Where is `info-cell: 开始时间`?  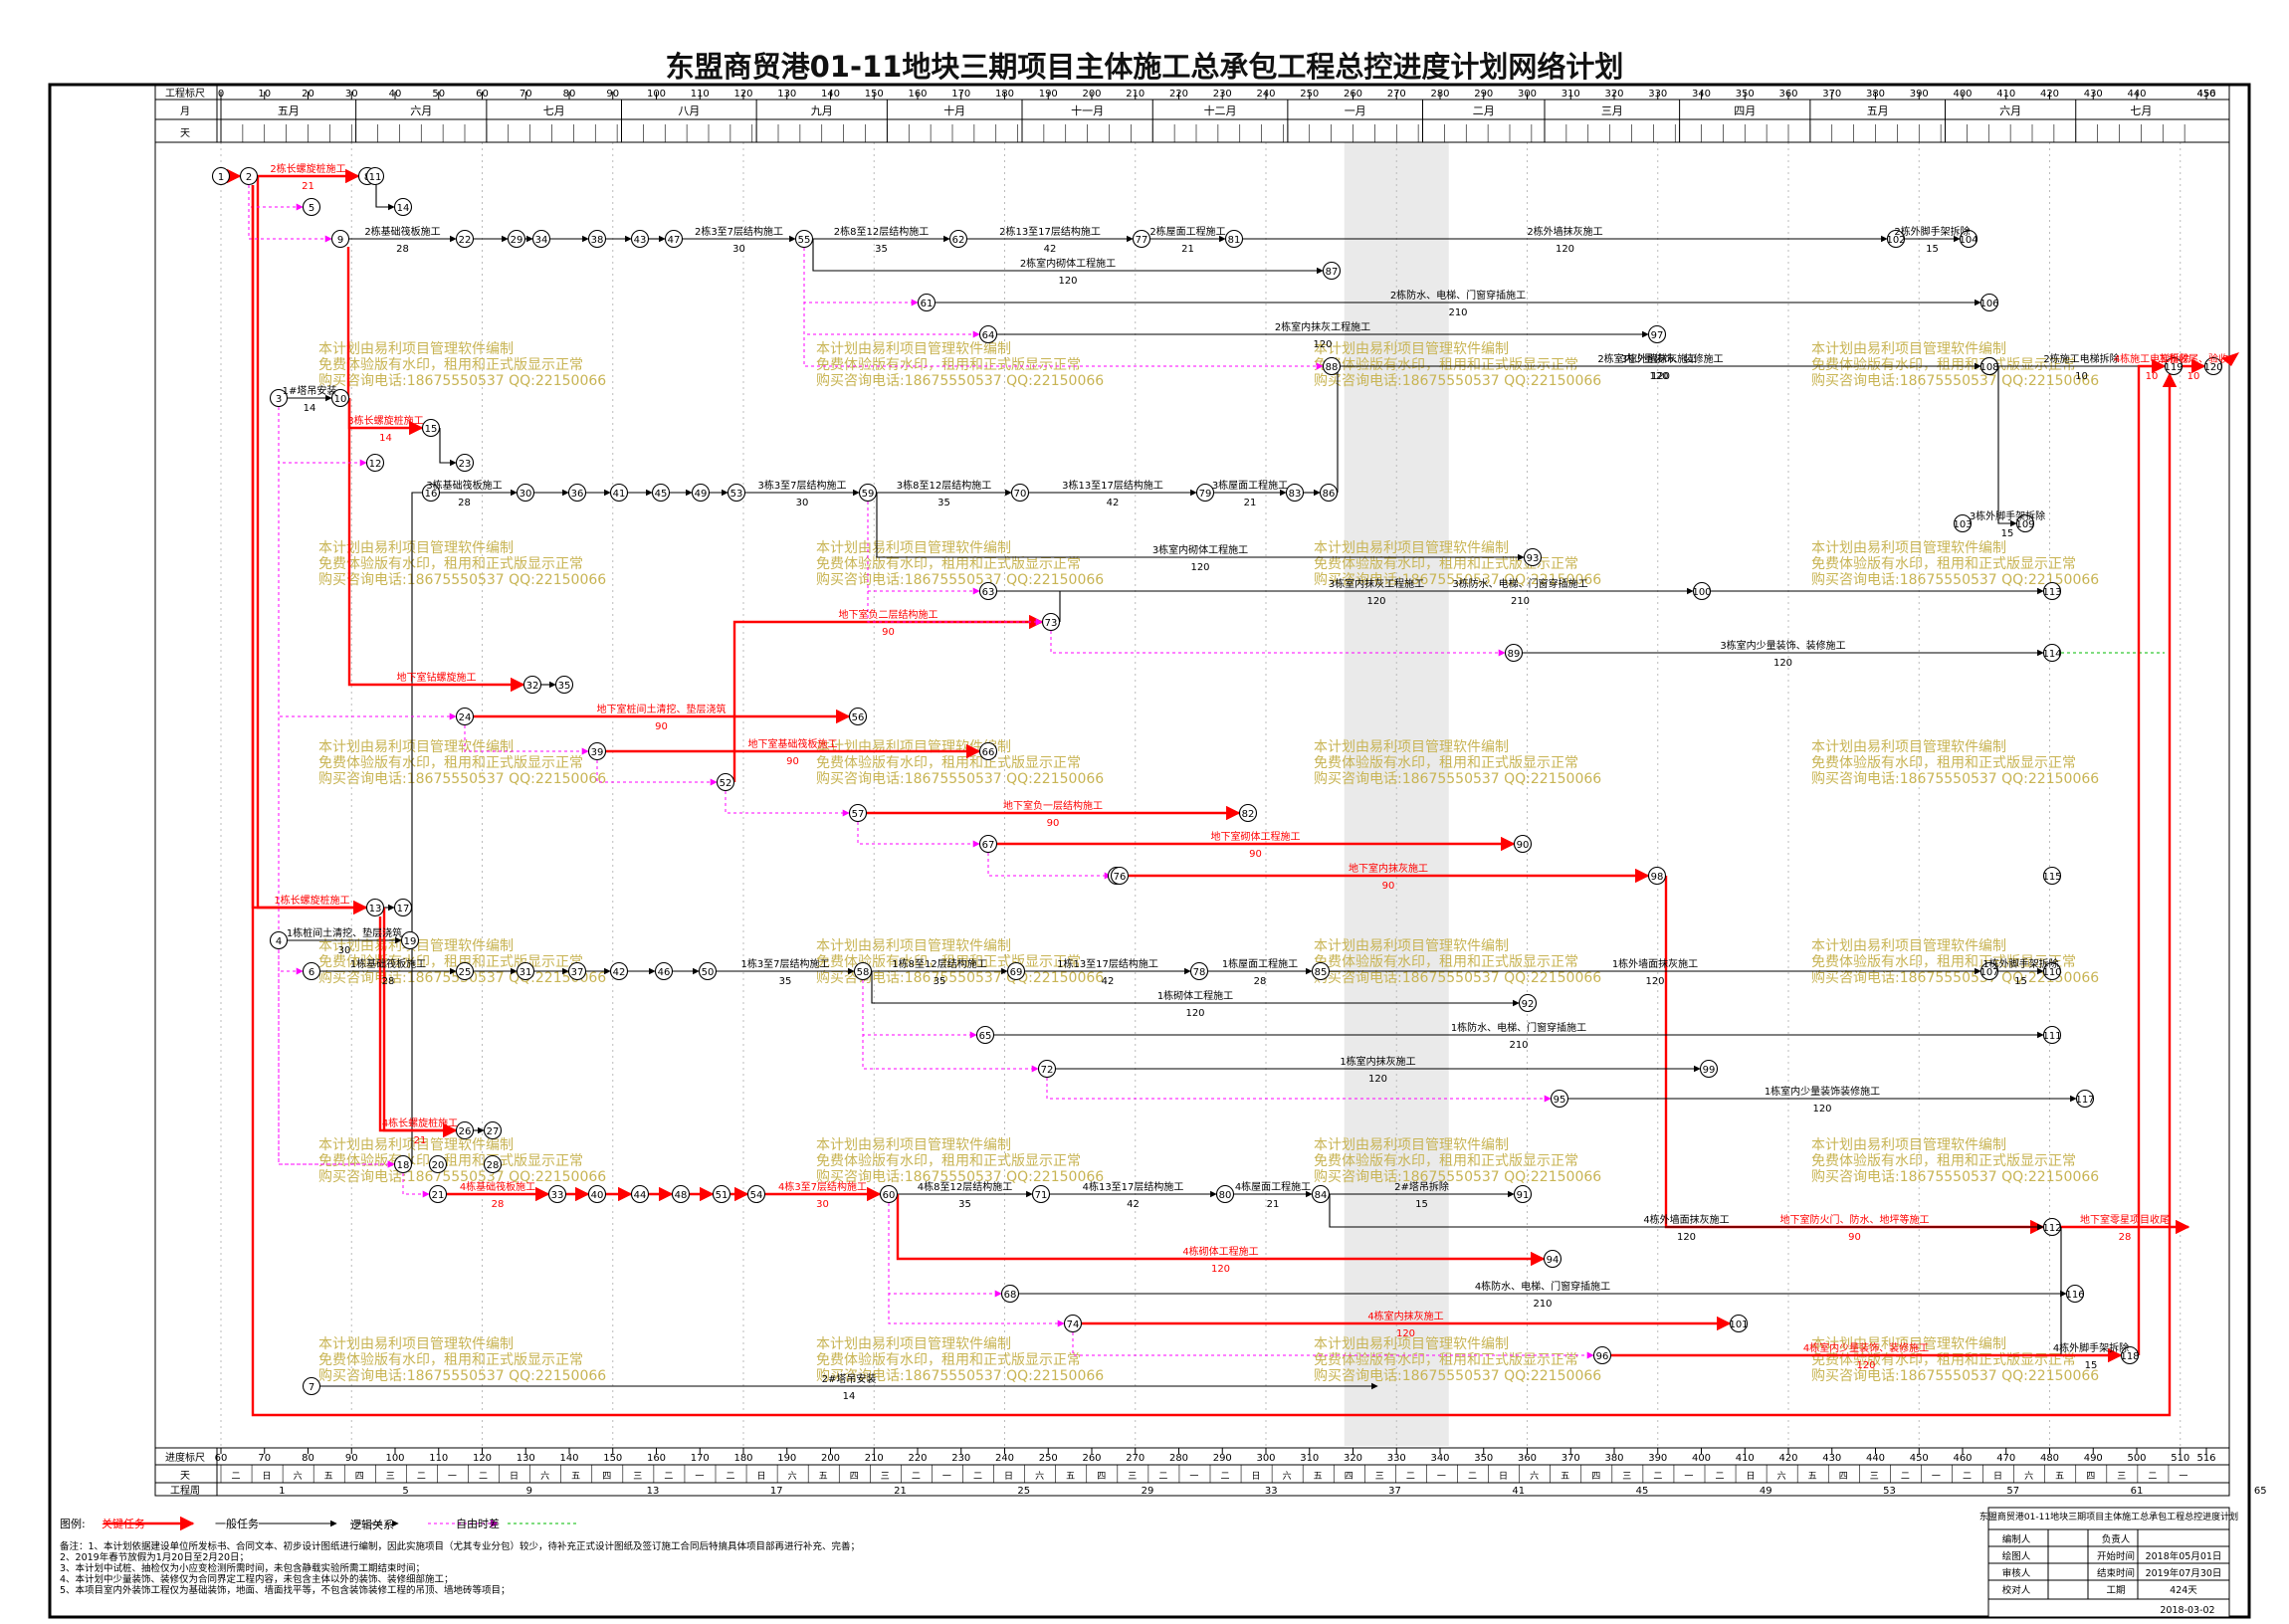 info-cell: 开始时间 is located at coordinates (2116, 1556).